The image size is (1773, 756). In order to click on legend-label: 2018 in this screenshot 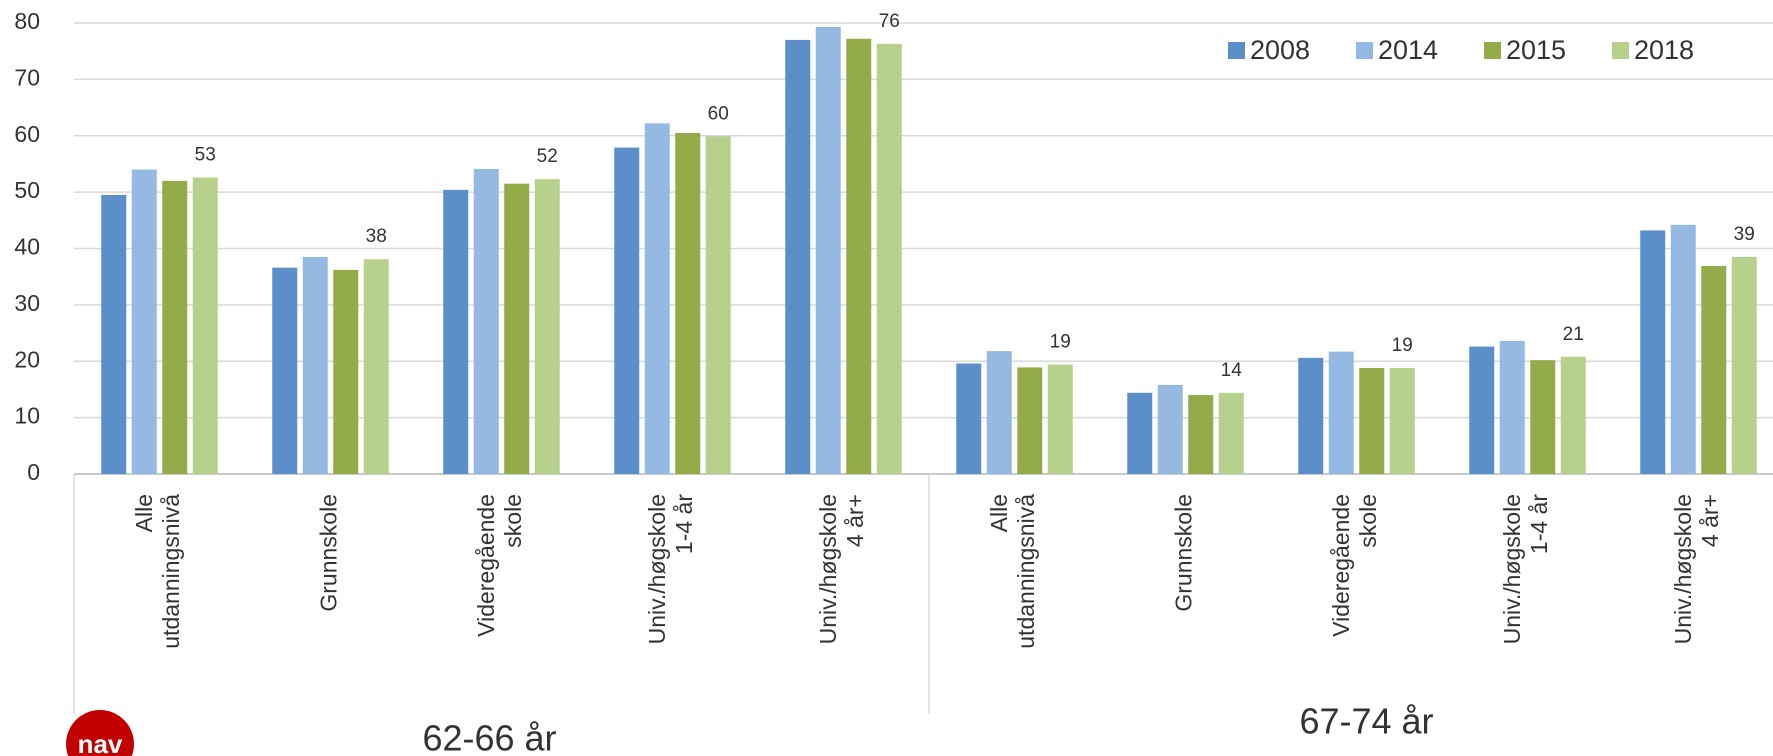, I will do `click(1664, 50)`.